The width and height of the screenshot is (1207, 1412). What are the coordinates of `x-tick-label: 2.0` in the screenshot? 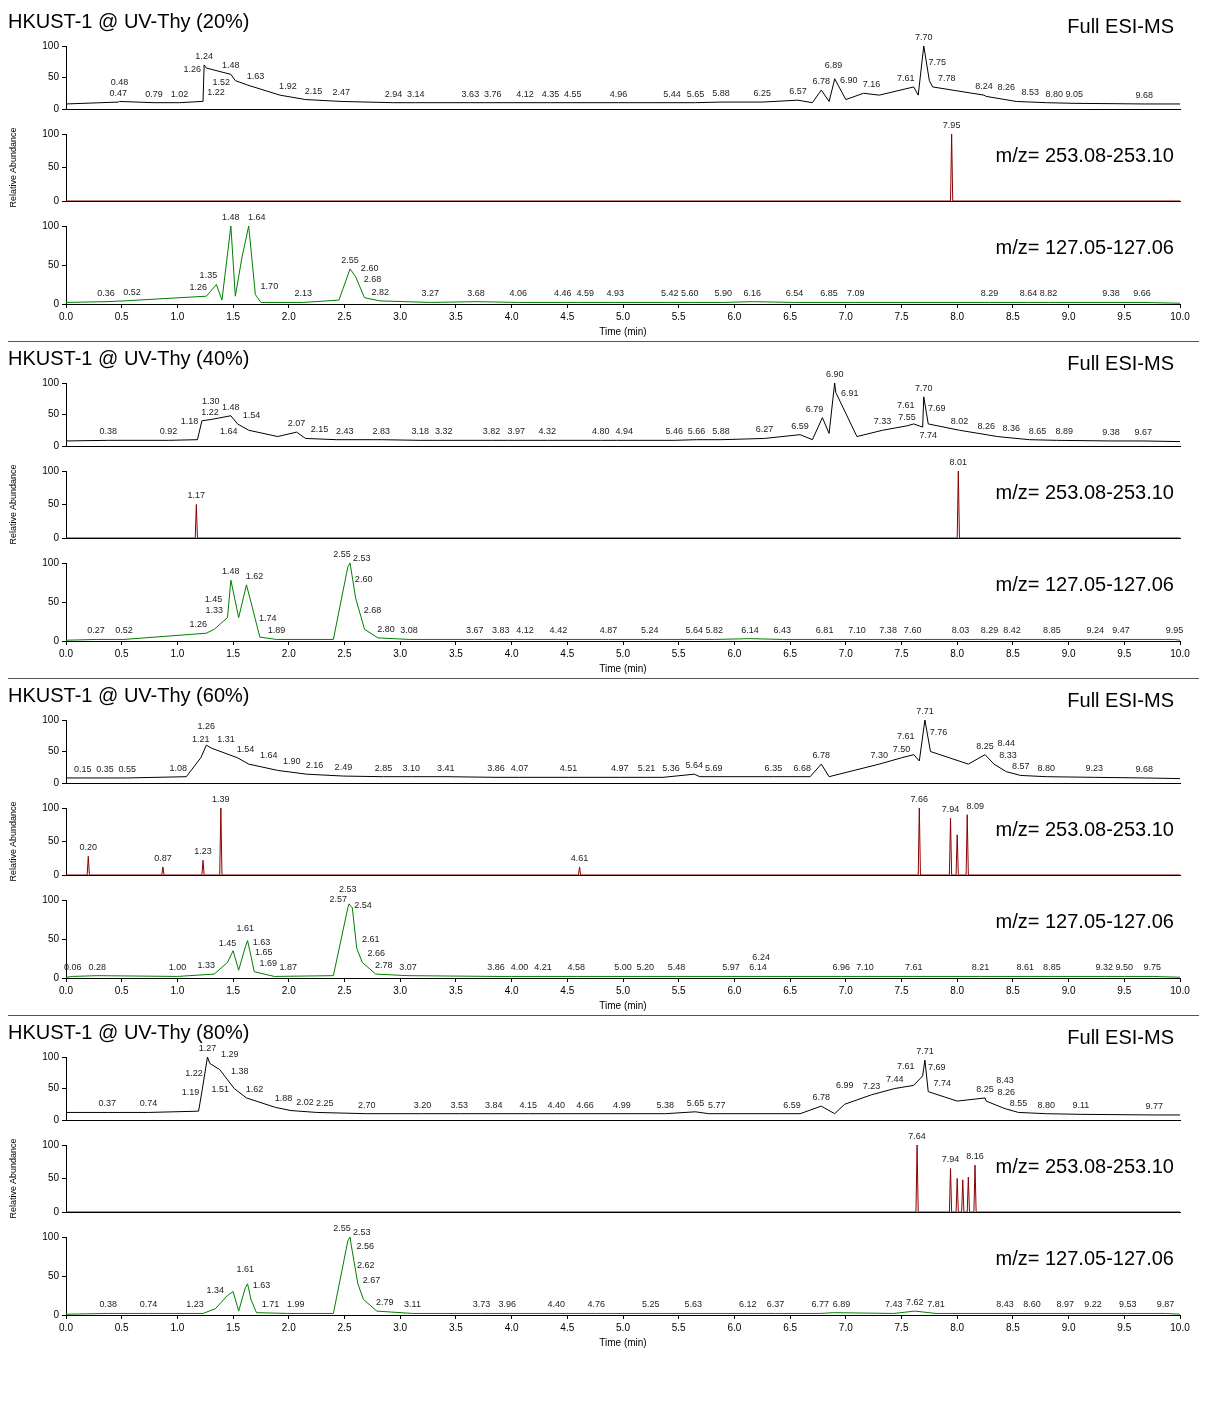 It's located at (289, 316).